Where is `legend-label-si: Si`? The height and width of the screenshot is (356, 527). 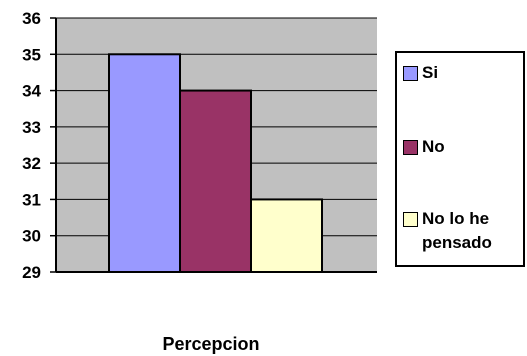 legend-label-si: Si is located at coordinates (430, 72).